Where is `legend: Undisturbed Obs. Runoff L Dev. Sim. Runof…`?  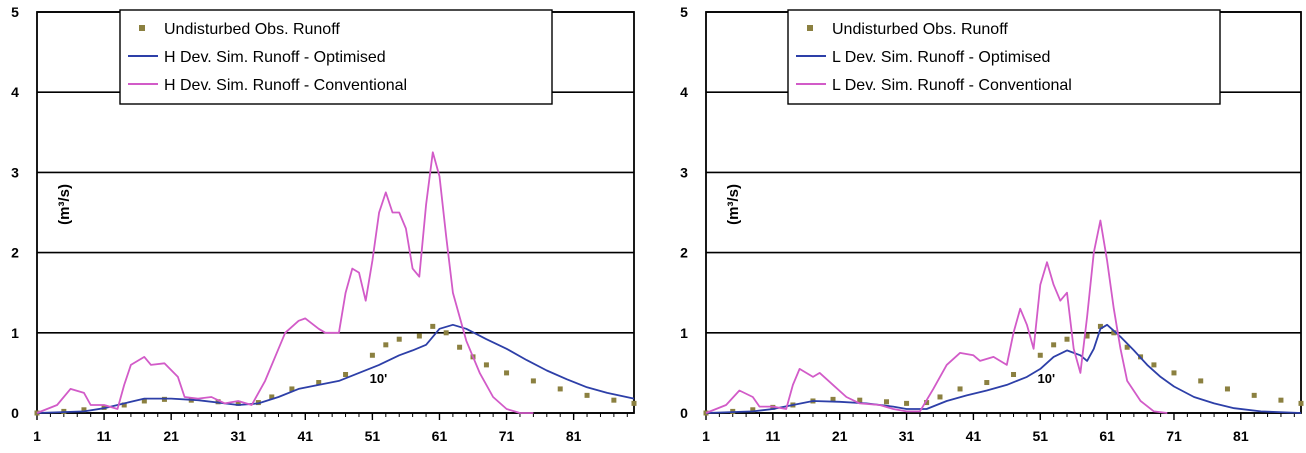 legend: Undisturbed Obs. Runoff L Dev. Sim. Runof… is located at coordinates (1004, 57).